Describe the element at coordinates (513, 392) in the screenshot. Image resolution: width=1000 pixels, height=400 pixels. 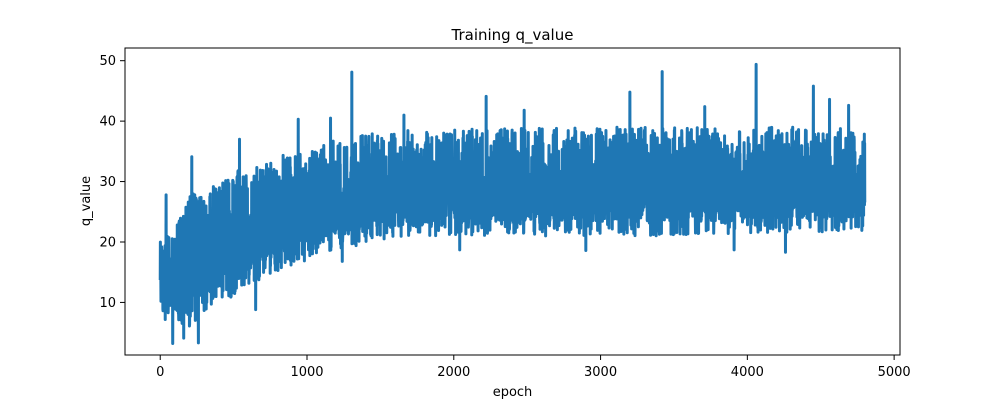
I see `x-axis-label: epoch` at that location.